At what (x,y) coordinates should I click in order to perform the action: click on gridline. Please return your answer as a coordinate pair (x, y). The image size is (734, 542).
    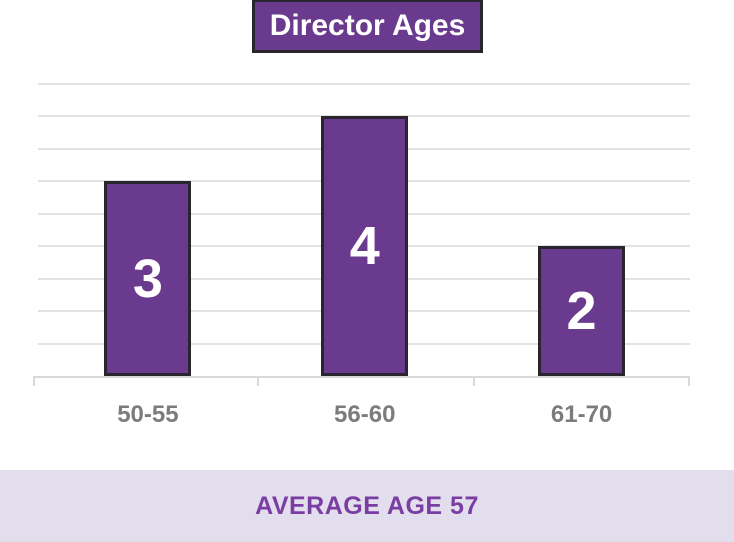
    Looking at the image, I should click on (364, 83).